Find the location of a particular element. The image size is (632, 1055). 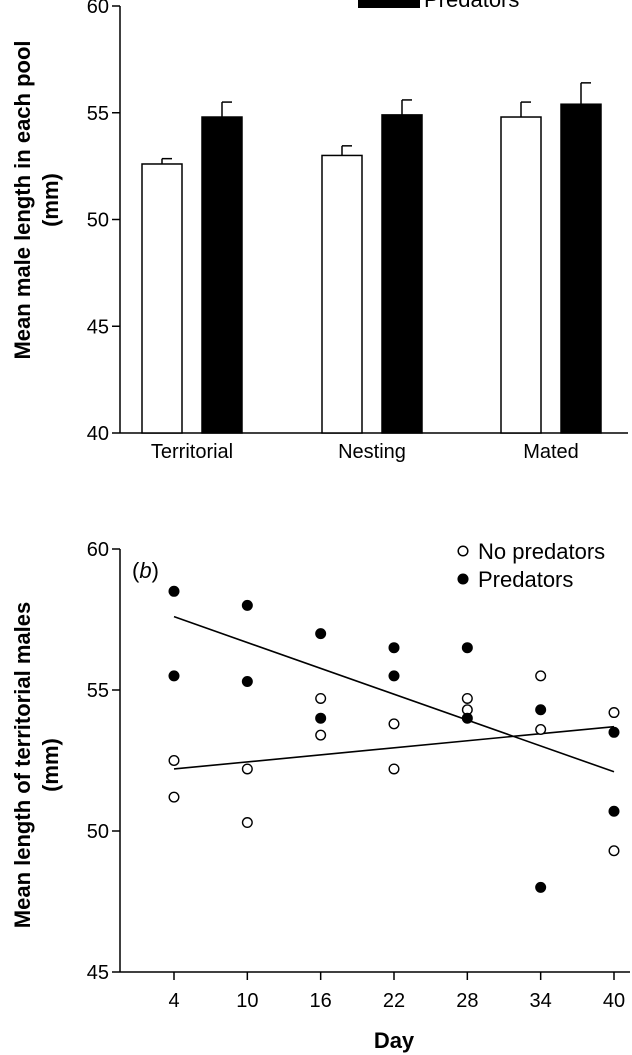

trend-line-predators is located at coordinates (394, 694).